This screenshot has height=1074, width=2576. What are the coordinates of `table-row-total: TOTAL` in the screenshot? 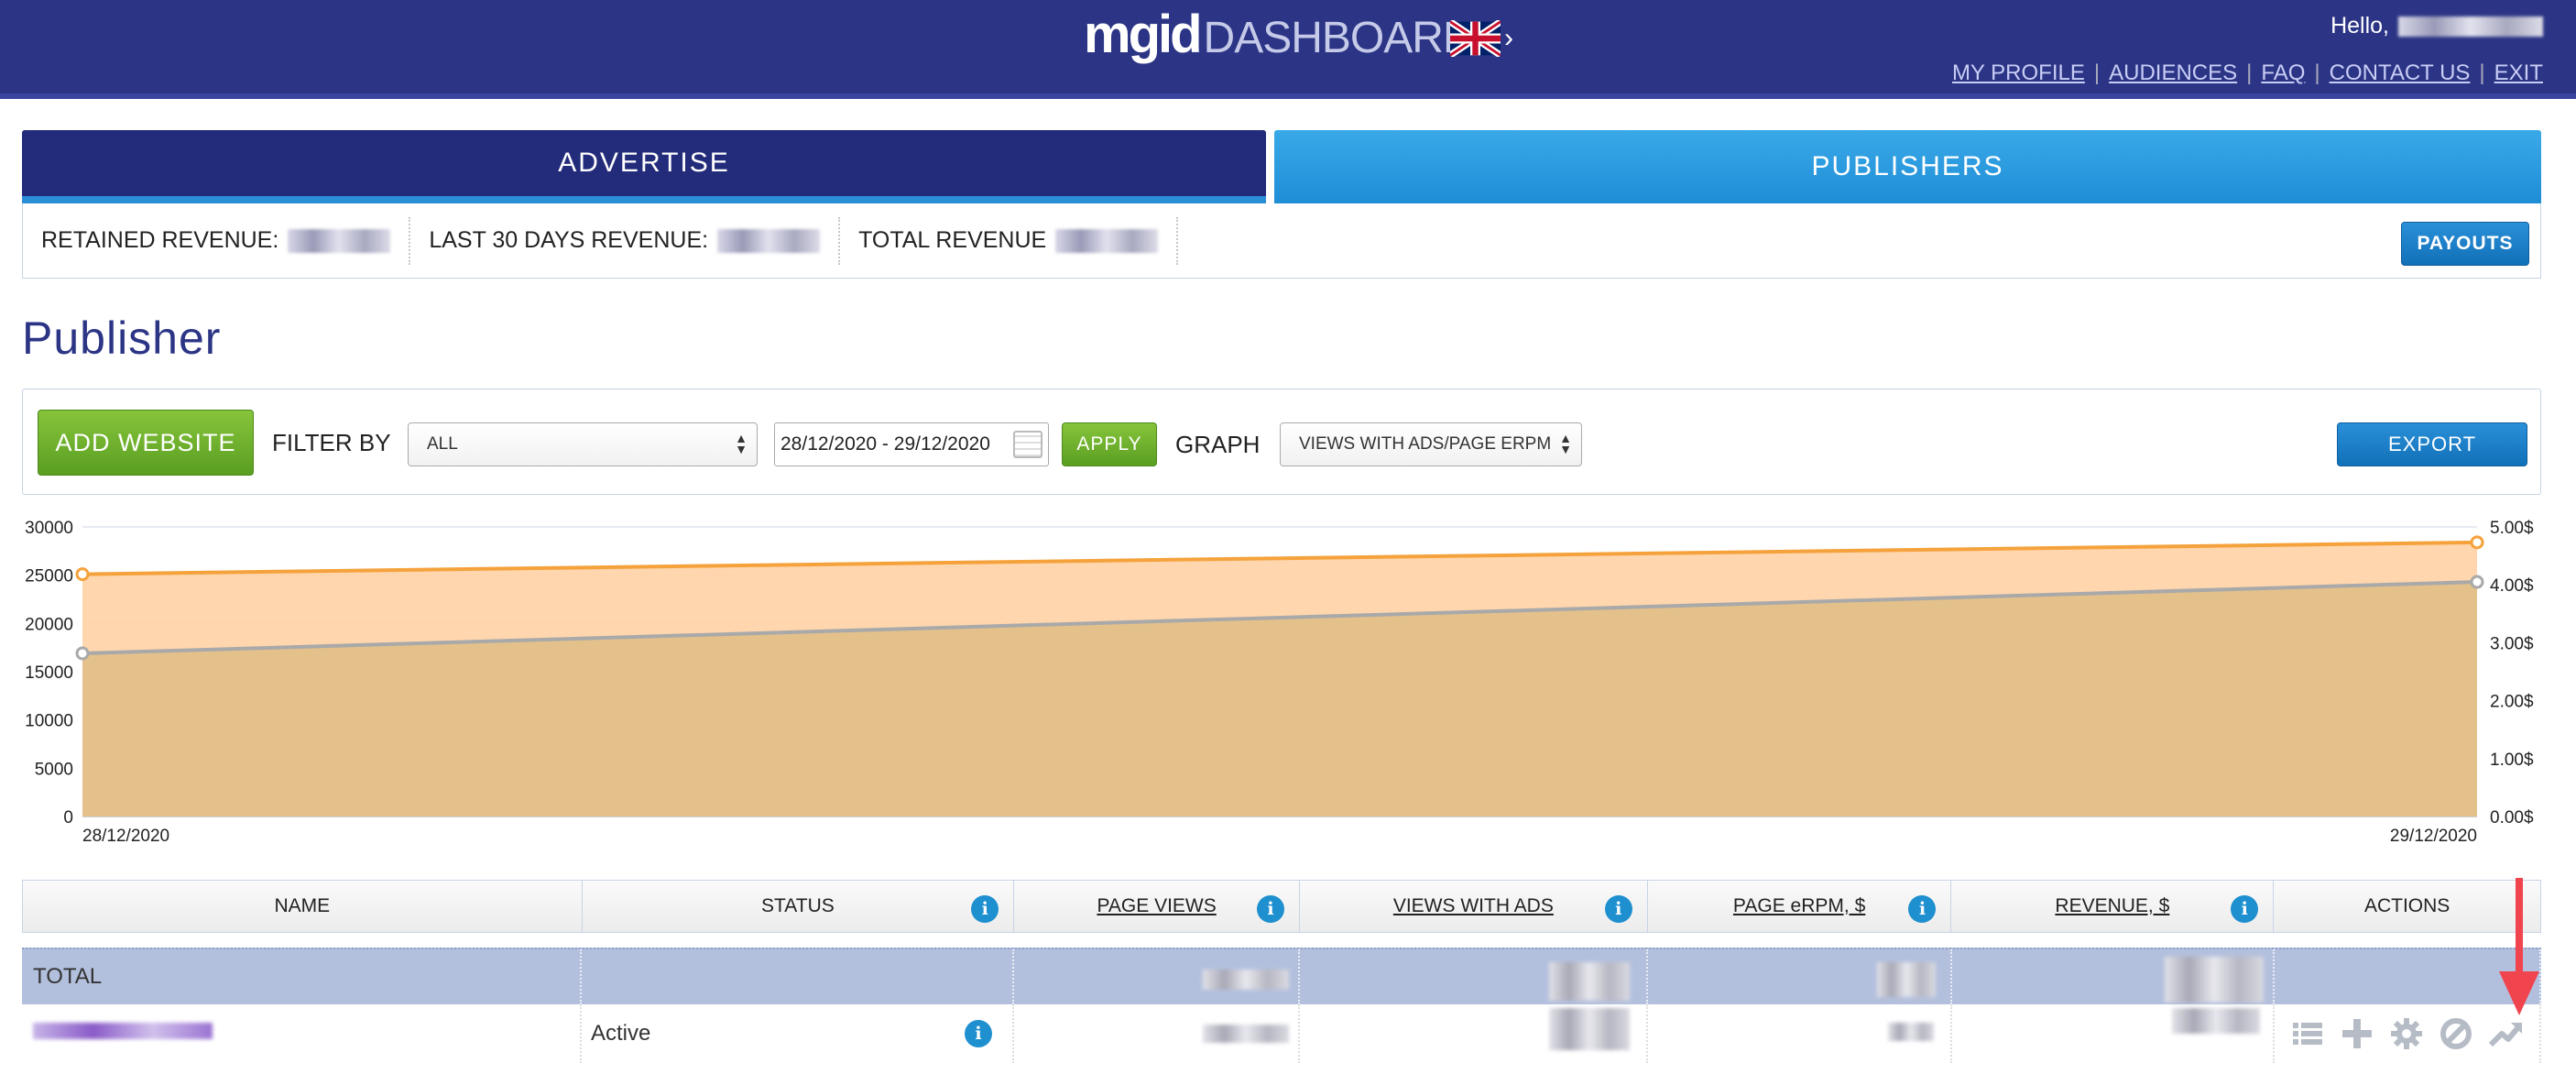 It's located at (1282, 976).